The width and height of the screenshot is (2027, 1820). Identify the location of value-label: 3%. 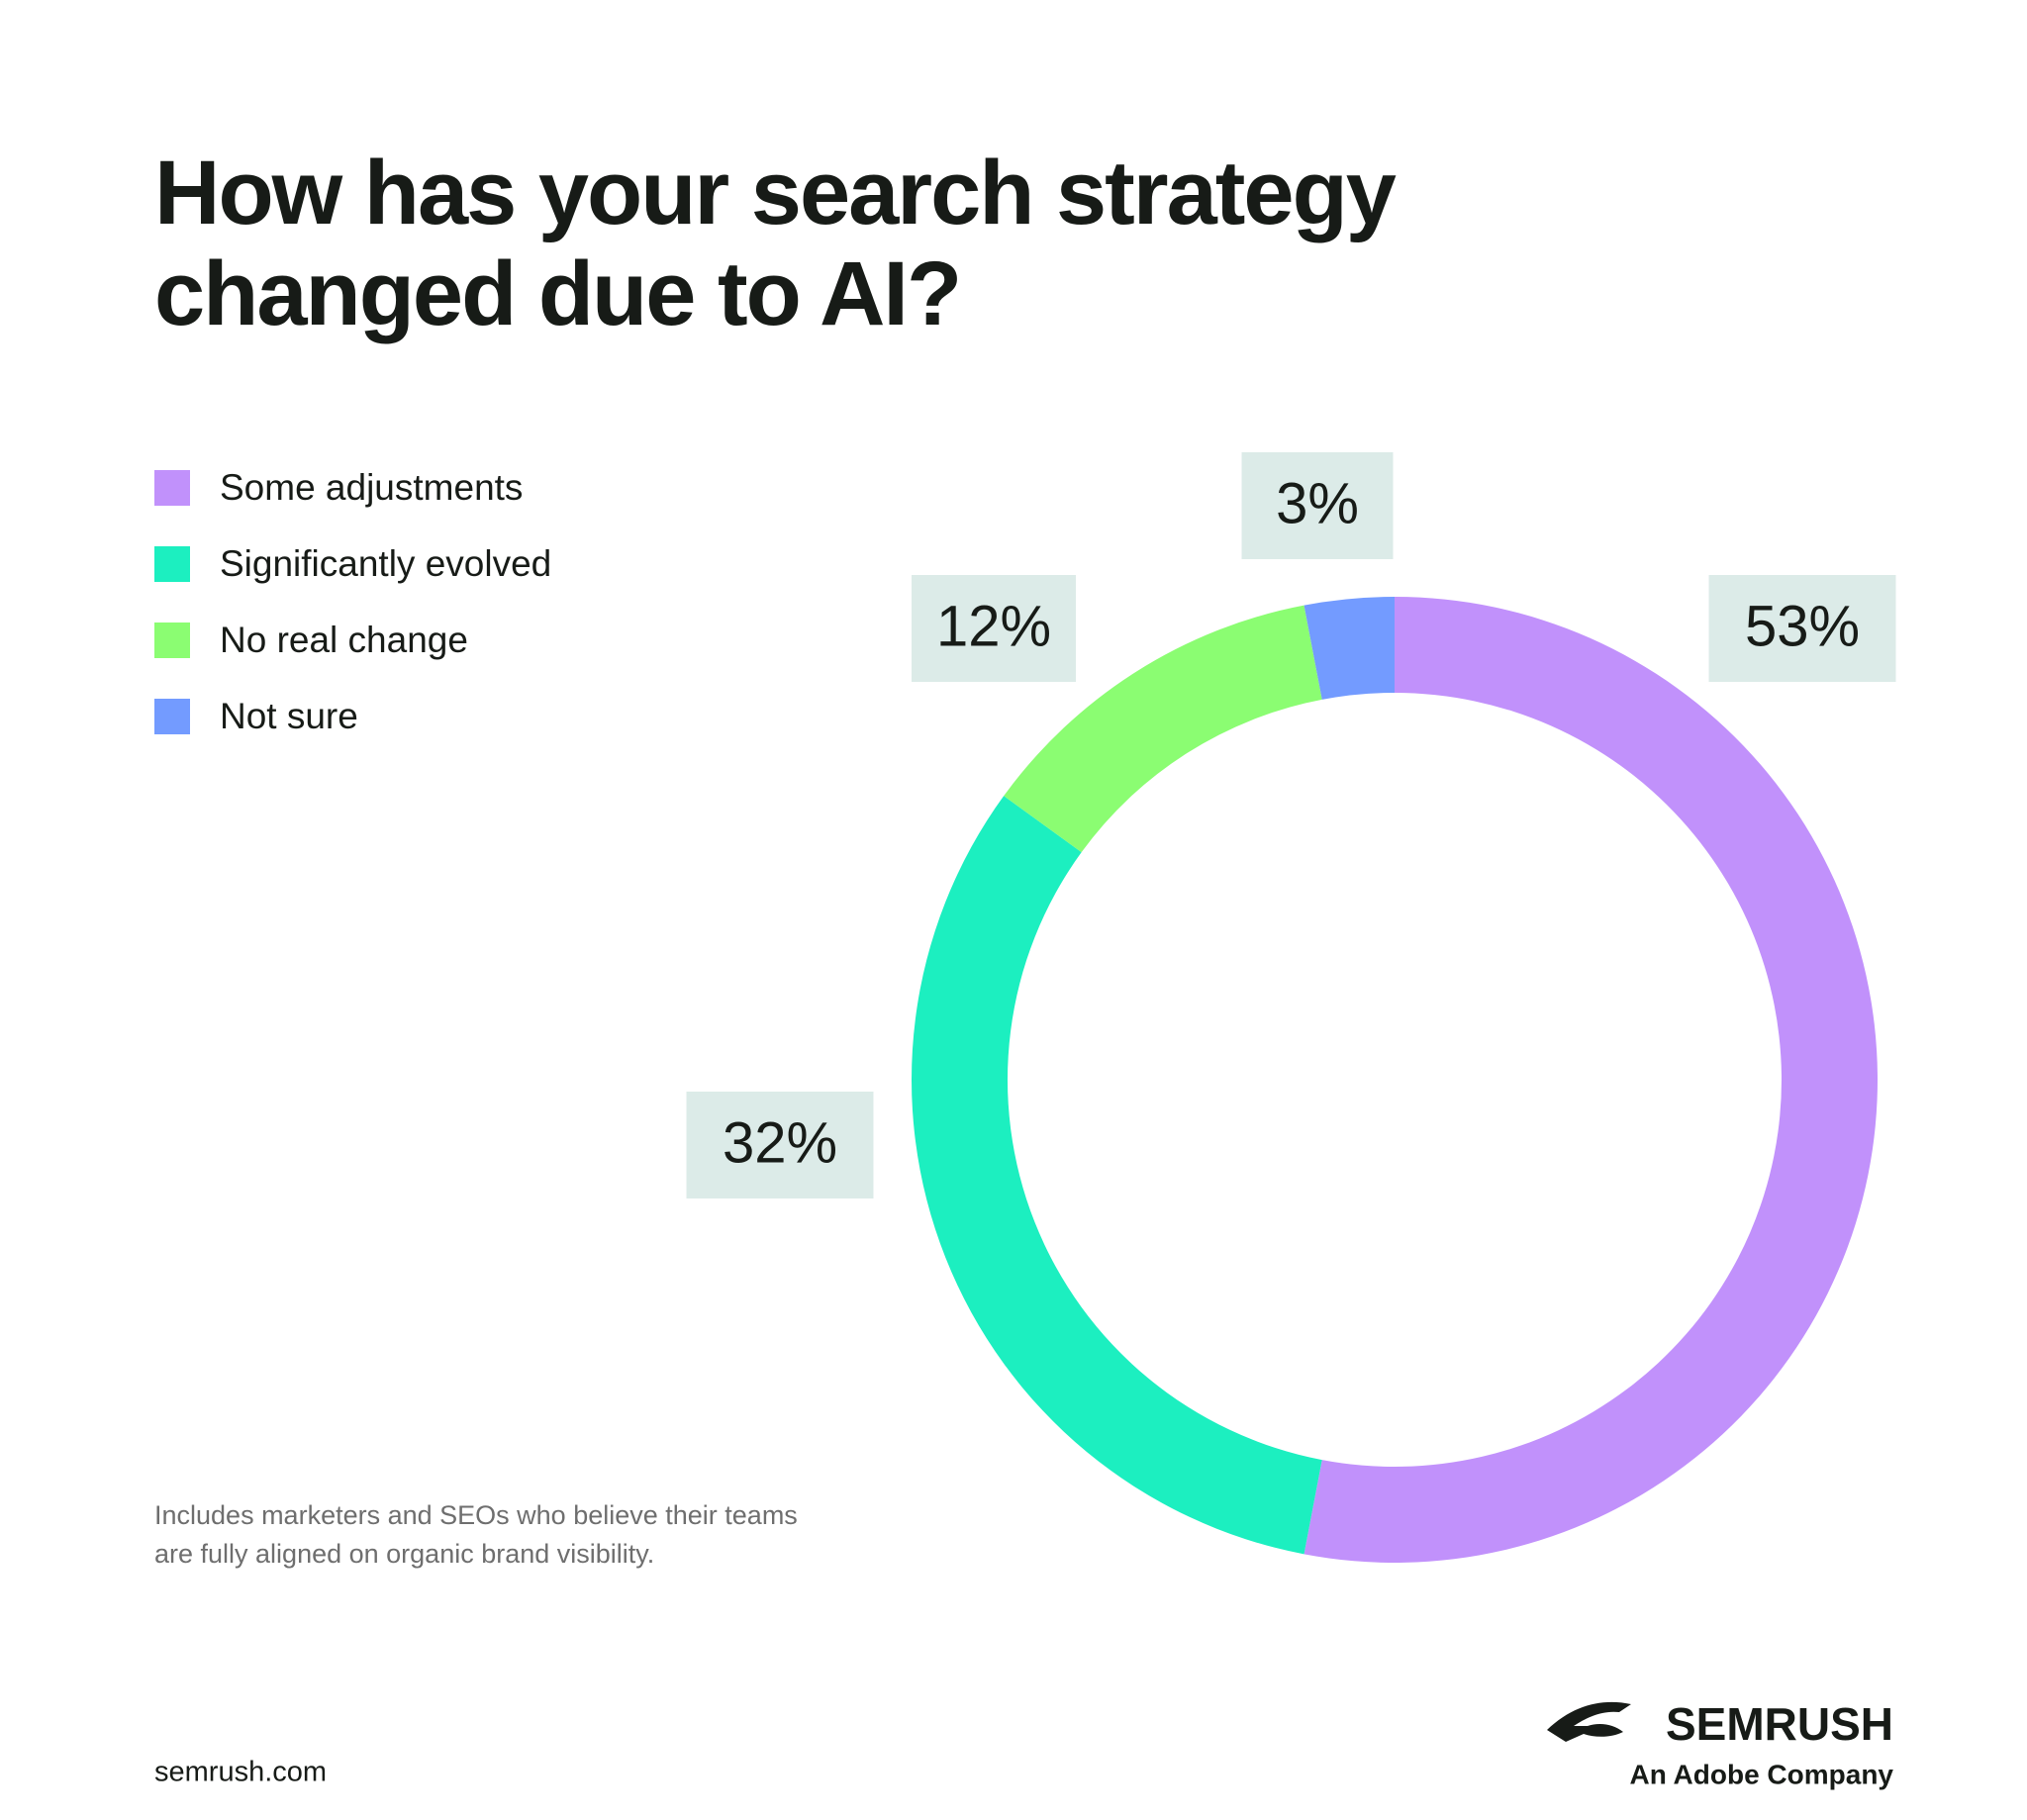
(1317, 503).